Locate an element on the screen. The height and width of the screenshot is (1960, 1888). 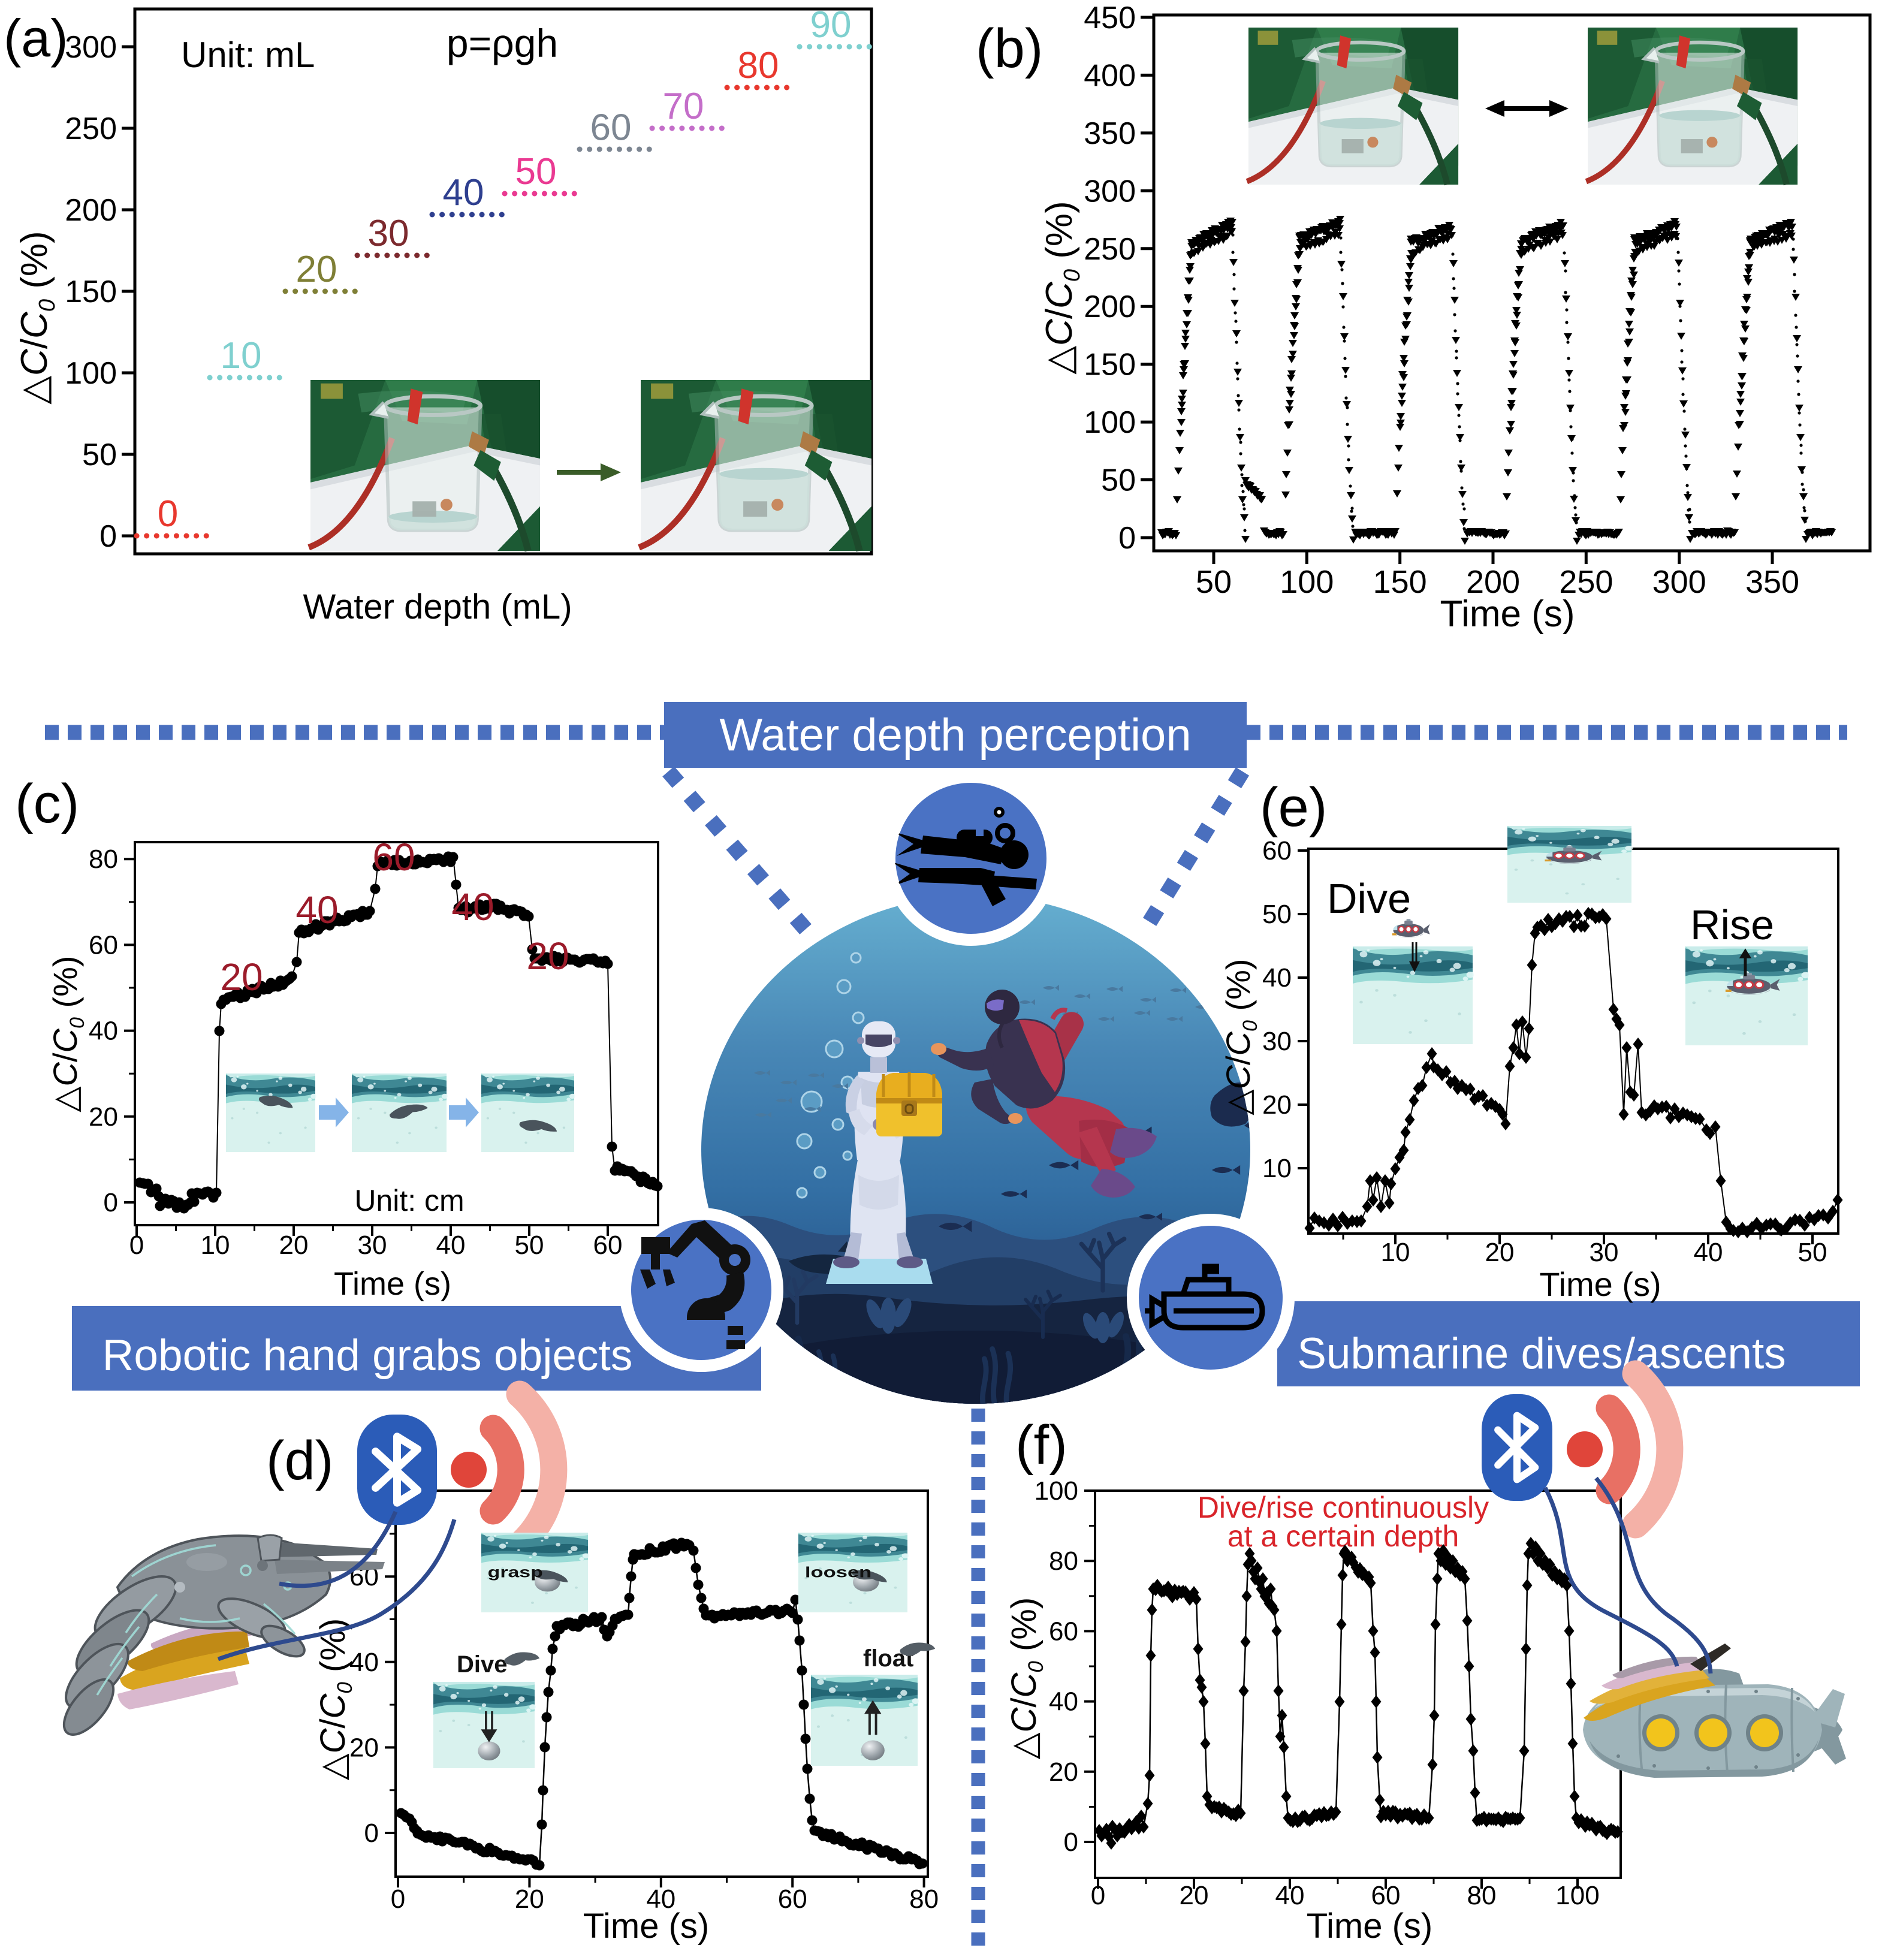
svg-text: 90 is located at coordinates (831, 25).